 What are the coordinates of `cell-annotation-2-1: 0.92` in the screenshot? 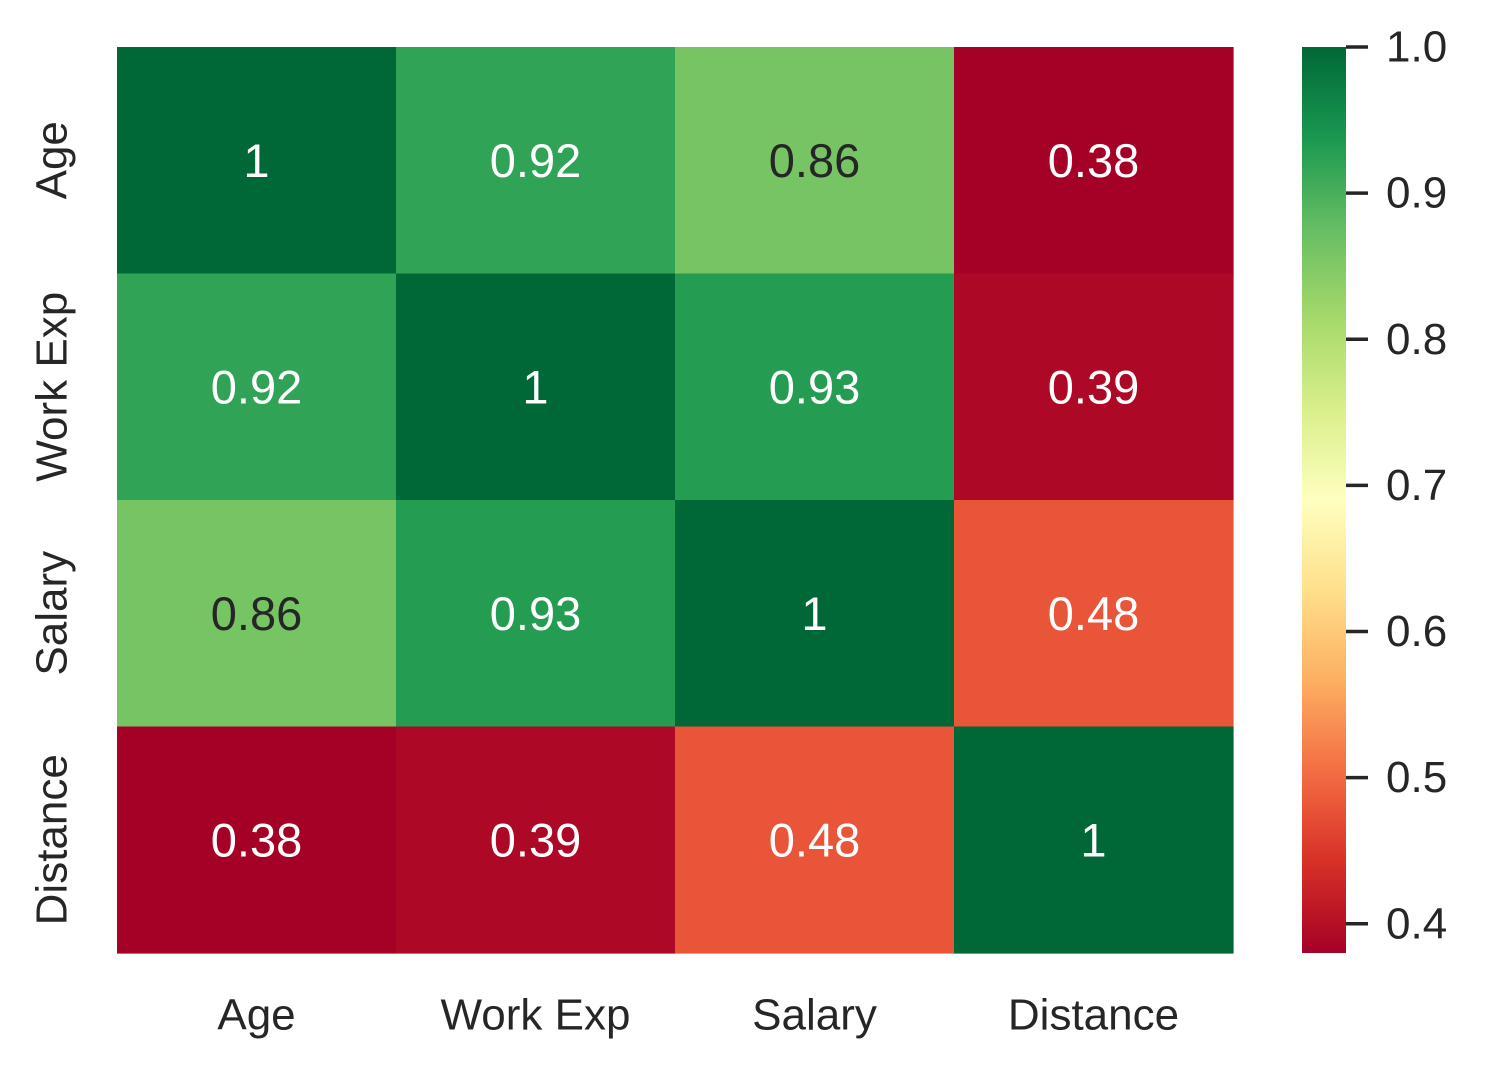 It's located at (256, 386).